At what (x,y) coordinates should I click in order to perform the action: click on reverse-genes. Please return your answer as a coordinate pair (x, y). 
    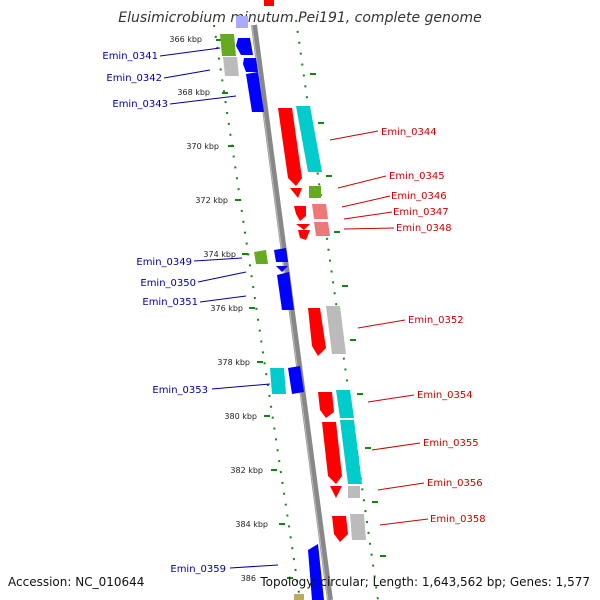
    Looking at the image, I should click on (322, 324).